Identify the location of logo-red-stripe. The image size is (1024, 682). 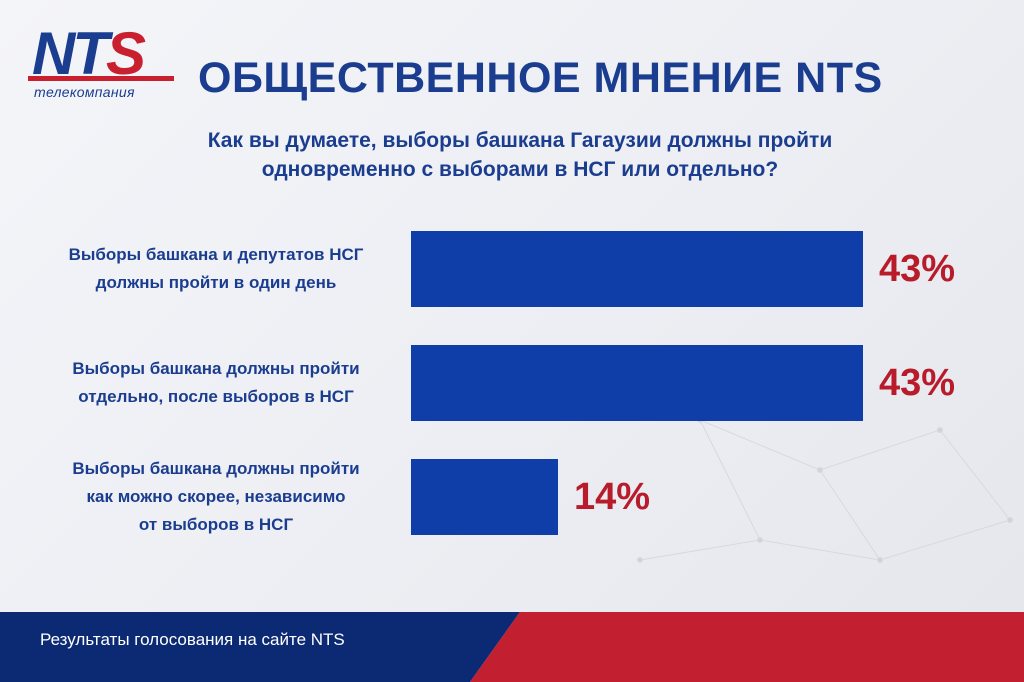
(101, 78).